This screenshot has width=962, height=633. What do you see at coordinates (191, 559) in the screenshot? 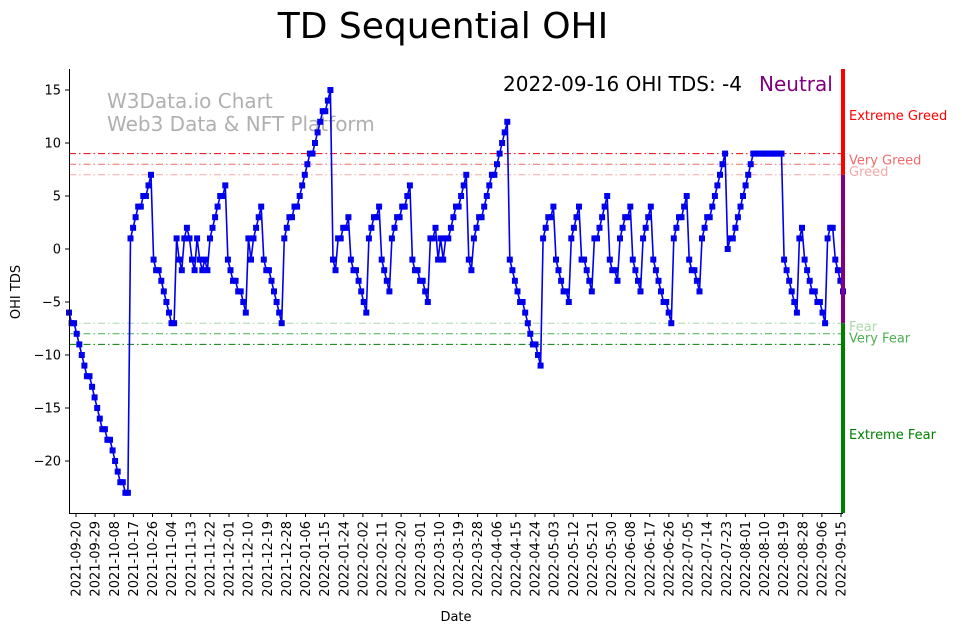
I see `x-tick-label: 2021-11-13` at bounding box center [191, 559].